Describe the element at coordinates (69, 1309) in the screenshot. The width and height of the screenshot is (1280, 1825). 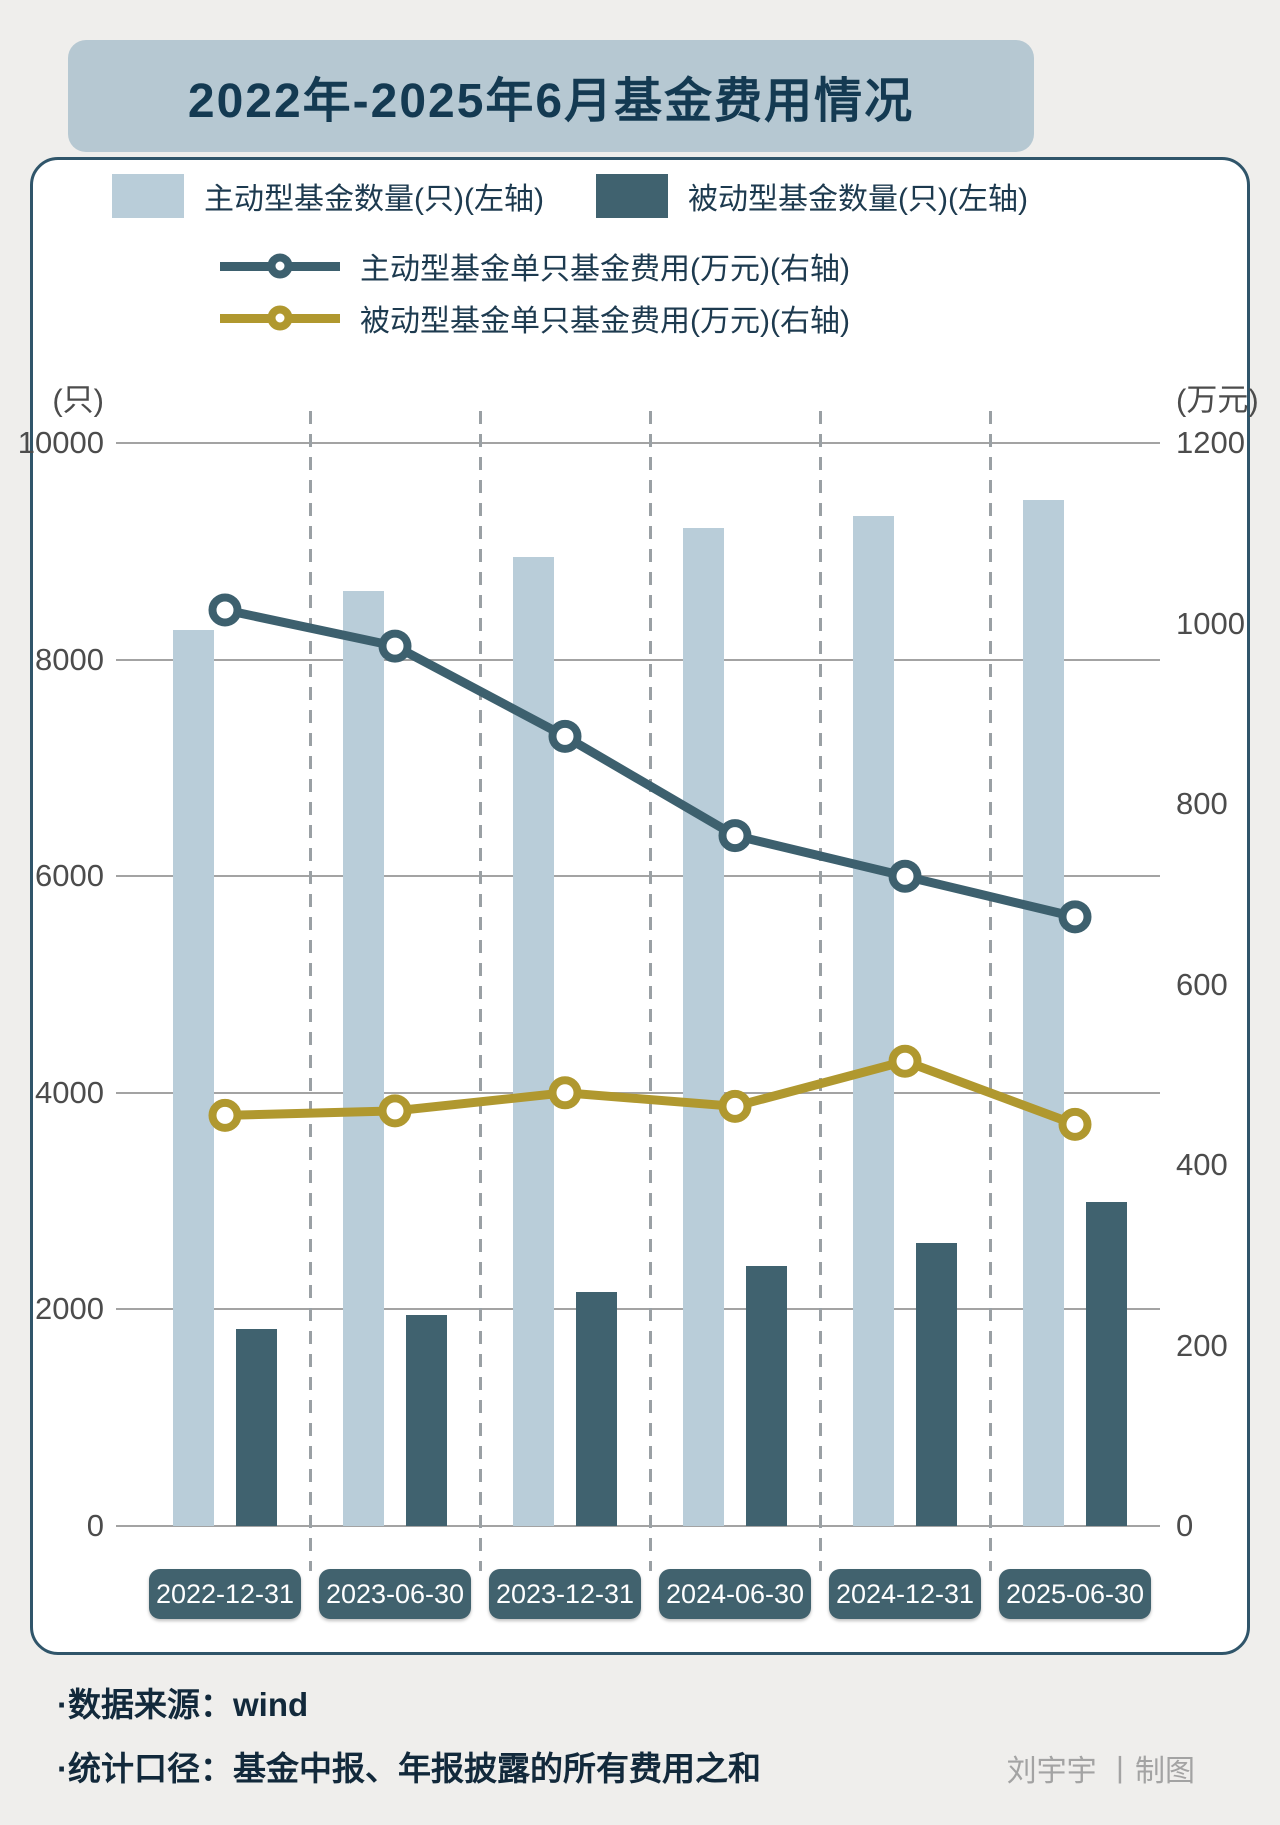
I see `left-axis-tick: 2000` at that location.